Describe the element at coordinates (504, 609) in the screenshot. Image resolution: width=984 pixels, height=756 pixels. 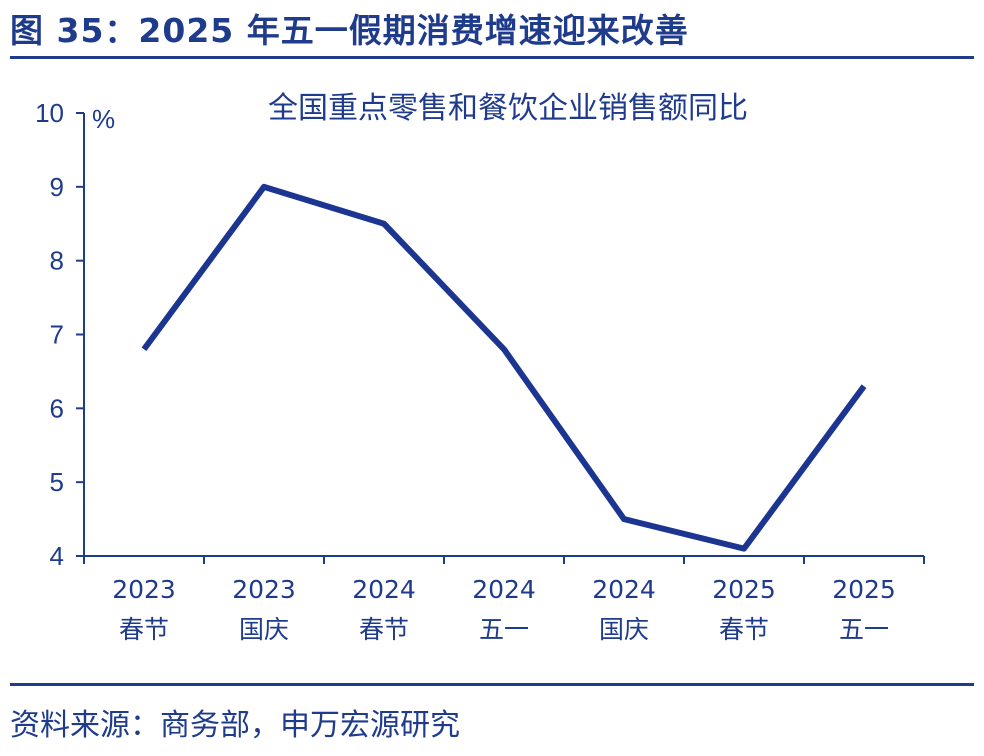
I see `x-category-label: 2024 五一` at that location.